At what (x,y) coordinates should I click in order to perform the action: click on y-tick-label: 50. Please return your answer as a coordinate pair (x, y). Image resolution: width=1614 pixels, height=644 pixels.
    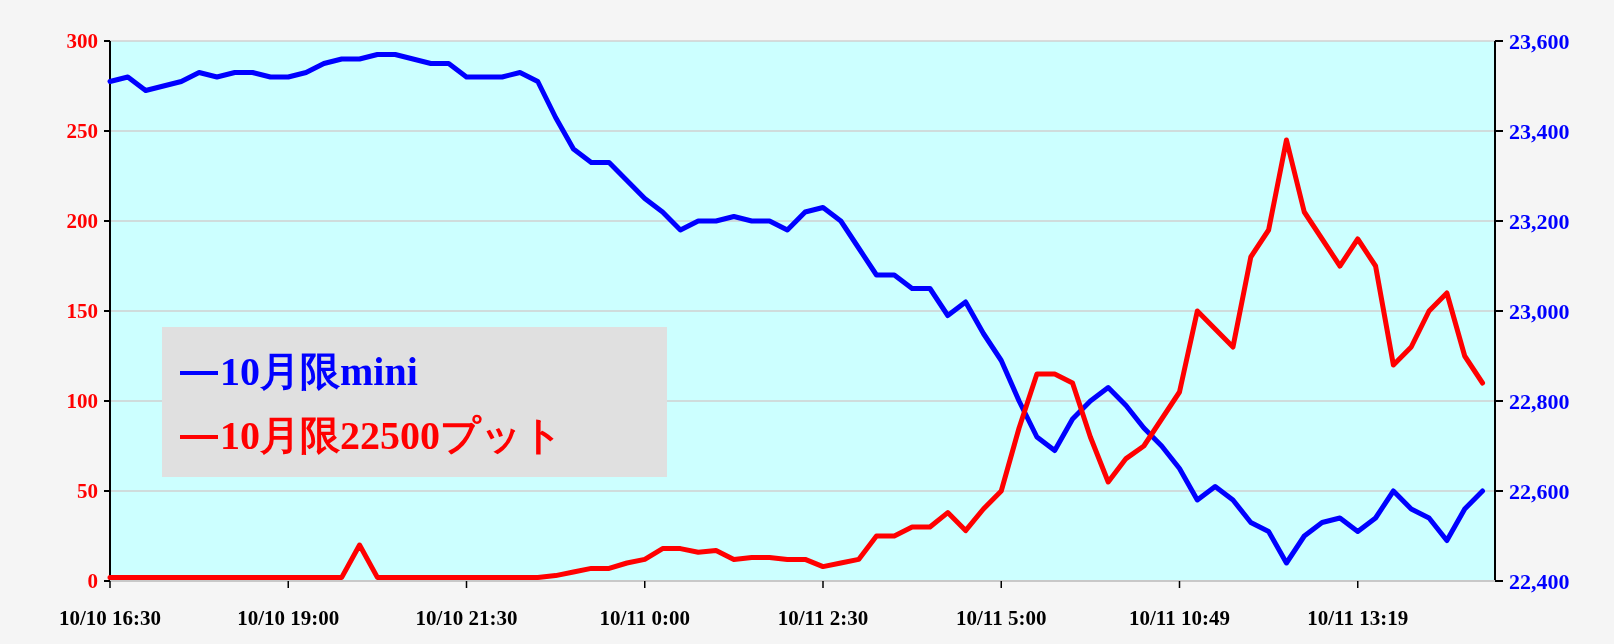
    Looking at the image, I should click on (87, 491).